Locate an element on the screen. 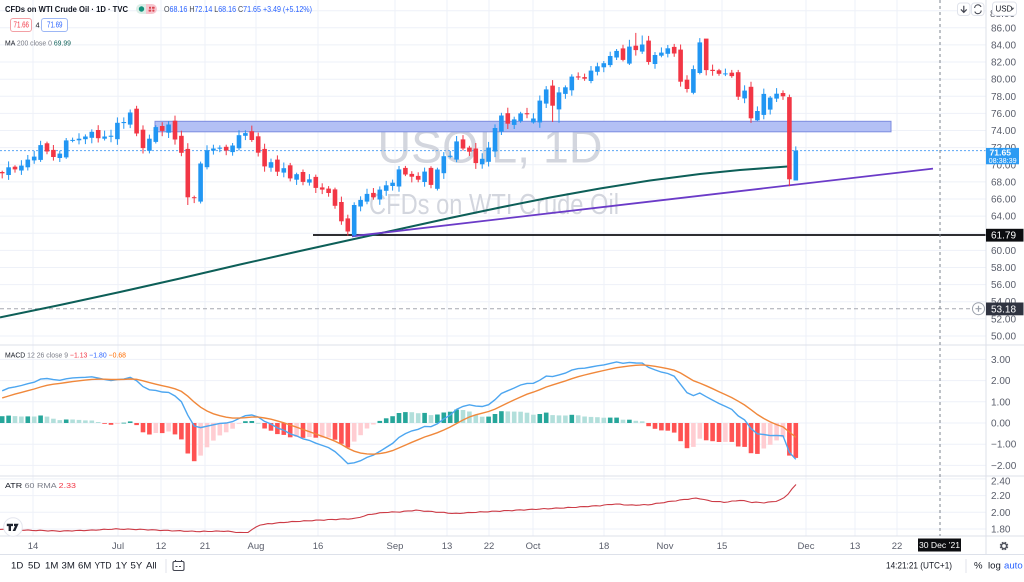  svg-text: 86.00 is located at coordinates (1003, 28).